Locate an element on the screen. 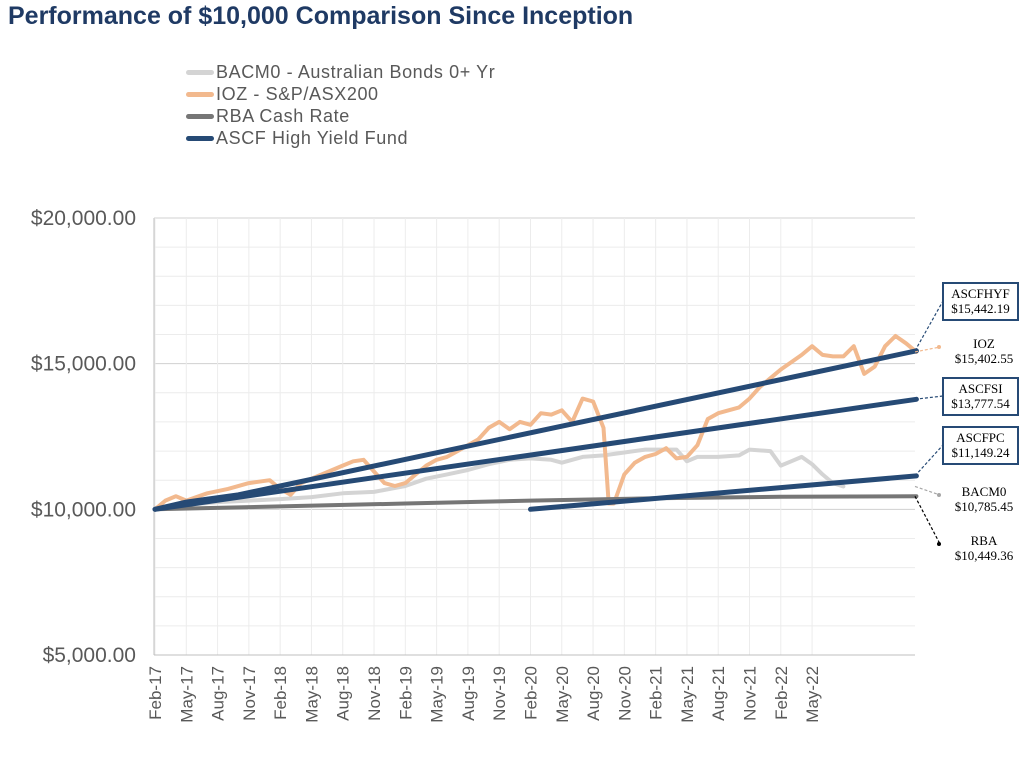 This screenshot has width=1024, height=771. x-tick-label: Aug-19 is located at coordinates (468, 693).